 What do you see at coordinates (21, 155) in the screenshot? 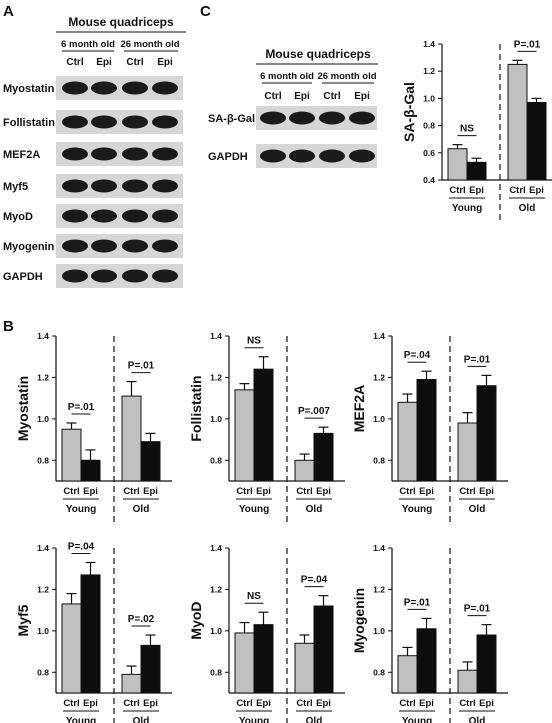
I see `blot-a-row-label: MEF2A` at bounding box center [21, 155].